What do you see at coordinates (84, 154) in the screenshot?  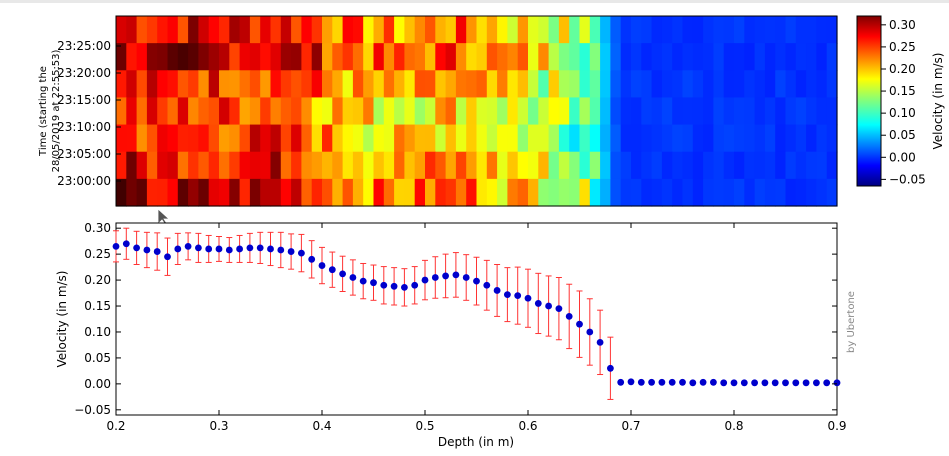 I see `heatmap-y-tick-label: 23:05:00` at bounding box center [84, 154].